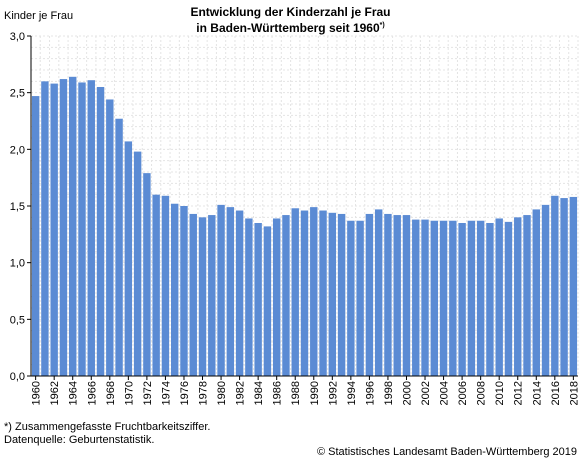 The image size is (581, 458). Describe the element at coordinates (397, 295) in the screenshot. I see `bar-1999` at that location.